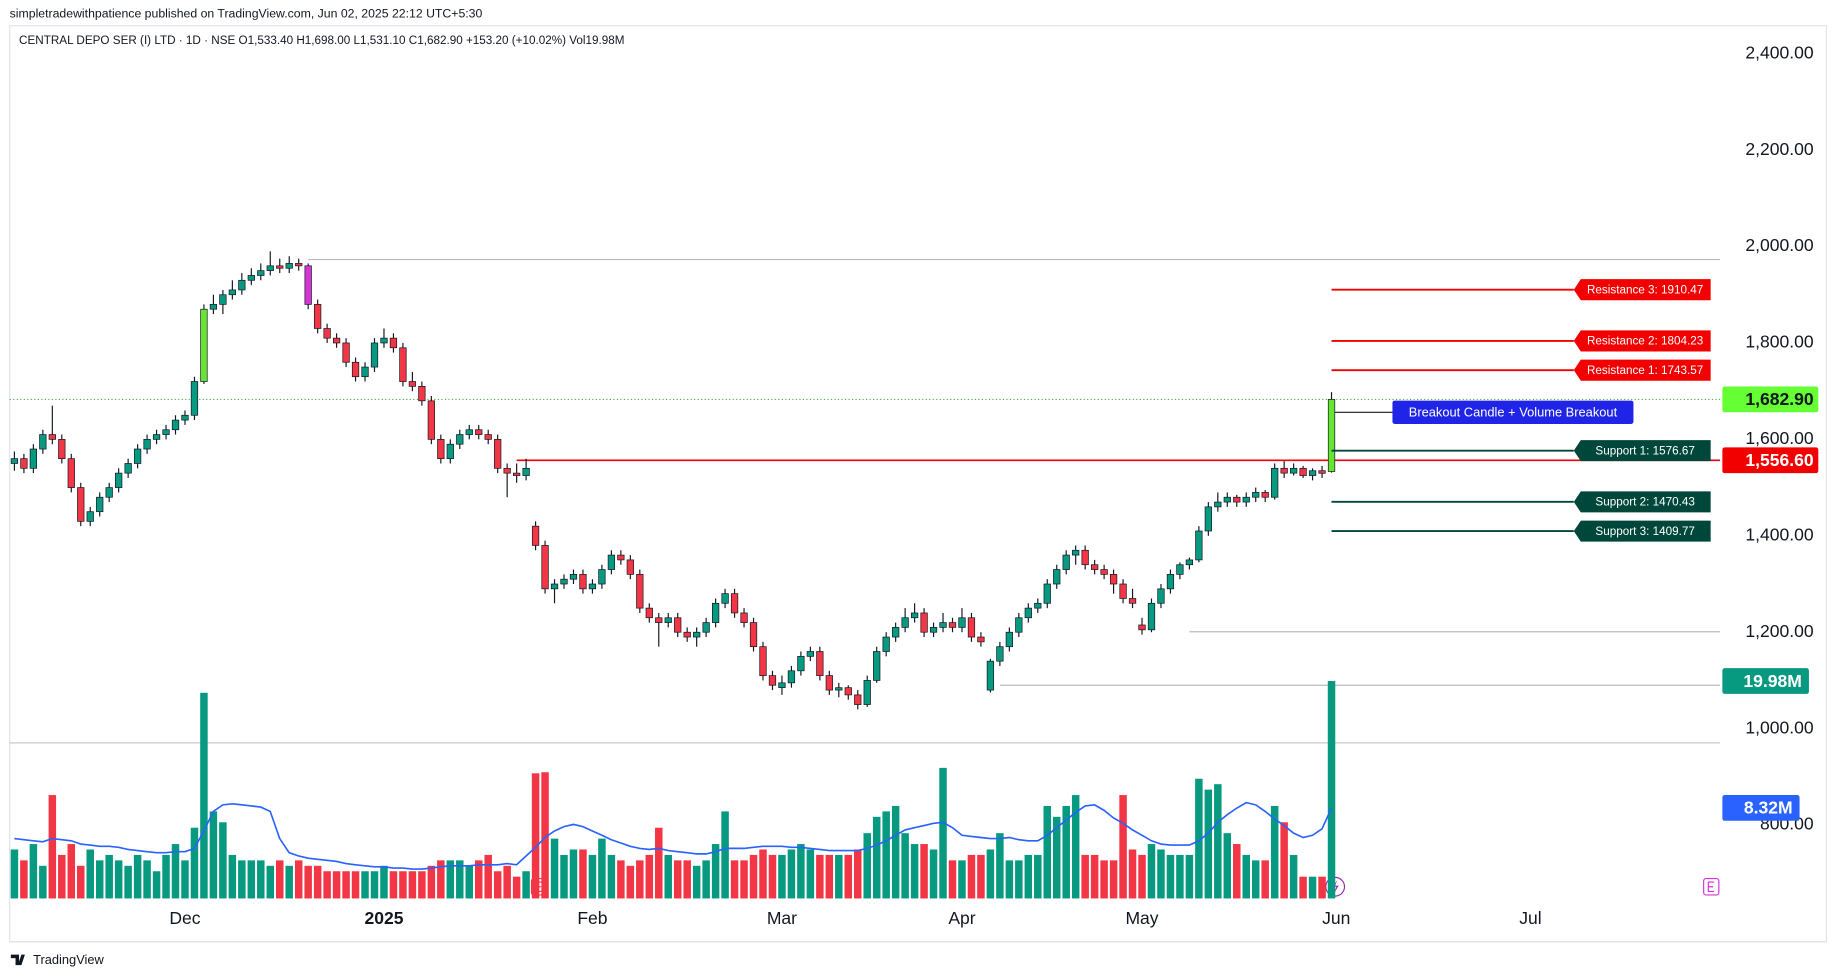  Describe the element at coordinates (1779, 52) in the screenshot. I see `y-tick-label: 2,400.00` at that location.